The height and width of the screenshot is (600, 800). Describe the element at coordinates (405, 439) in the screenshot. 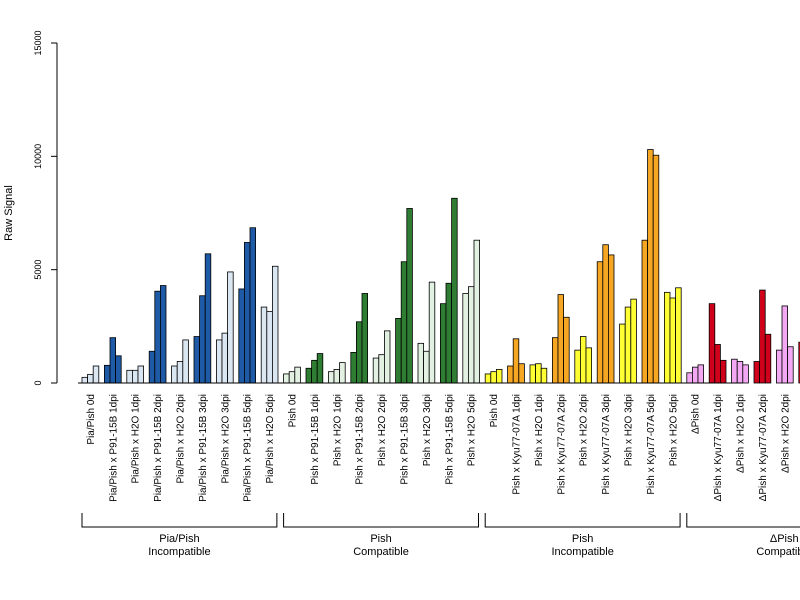

I see `x-tick-label: Pish x P91-15B 3dpi` at that location.